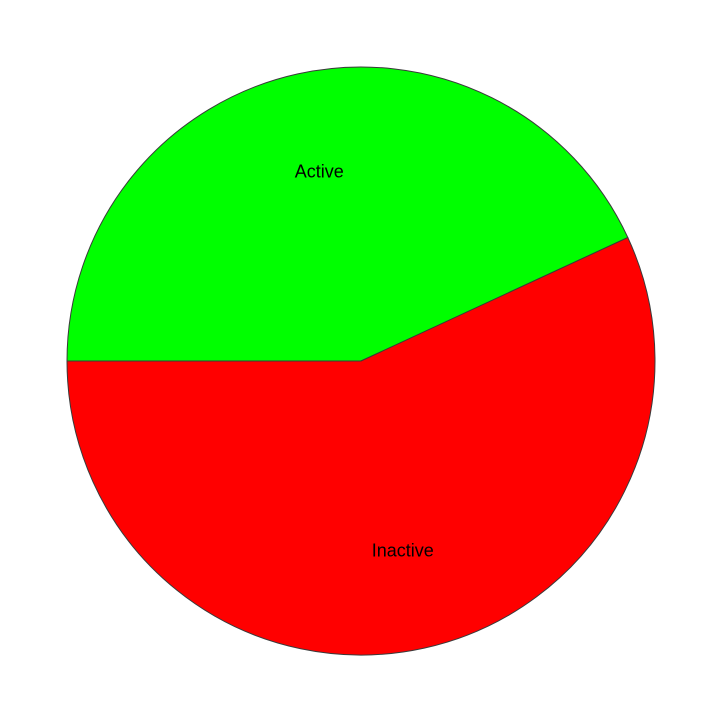 Image resolution: width=720 pixels, height=720 pixels. Describe the element at coordinates (364, 361) in the screenshot. I see `pie-labels: Active Inactive` at that location.